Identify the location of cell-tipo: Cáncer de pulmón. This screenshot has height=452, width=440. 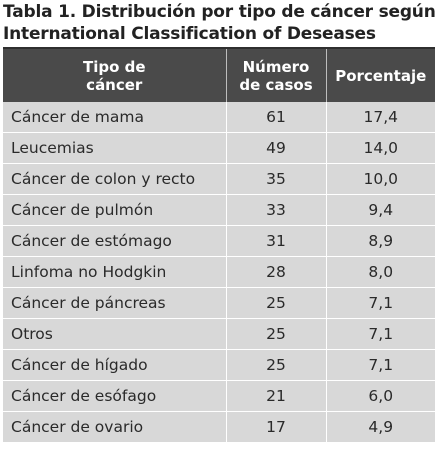
(114, 210).